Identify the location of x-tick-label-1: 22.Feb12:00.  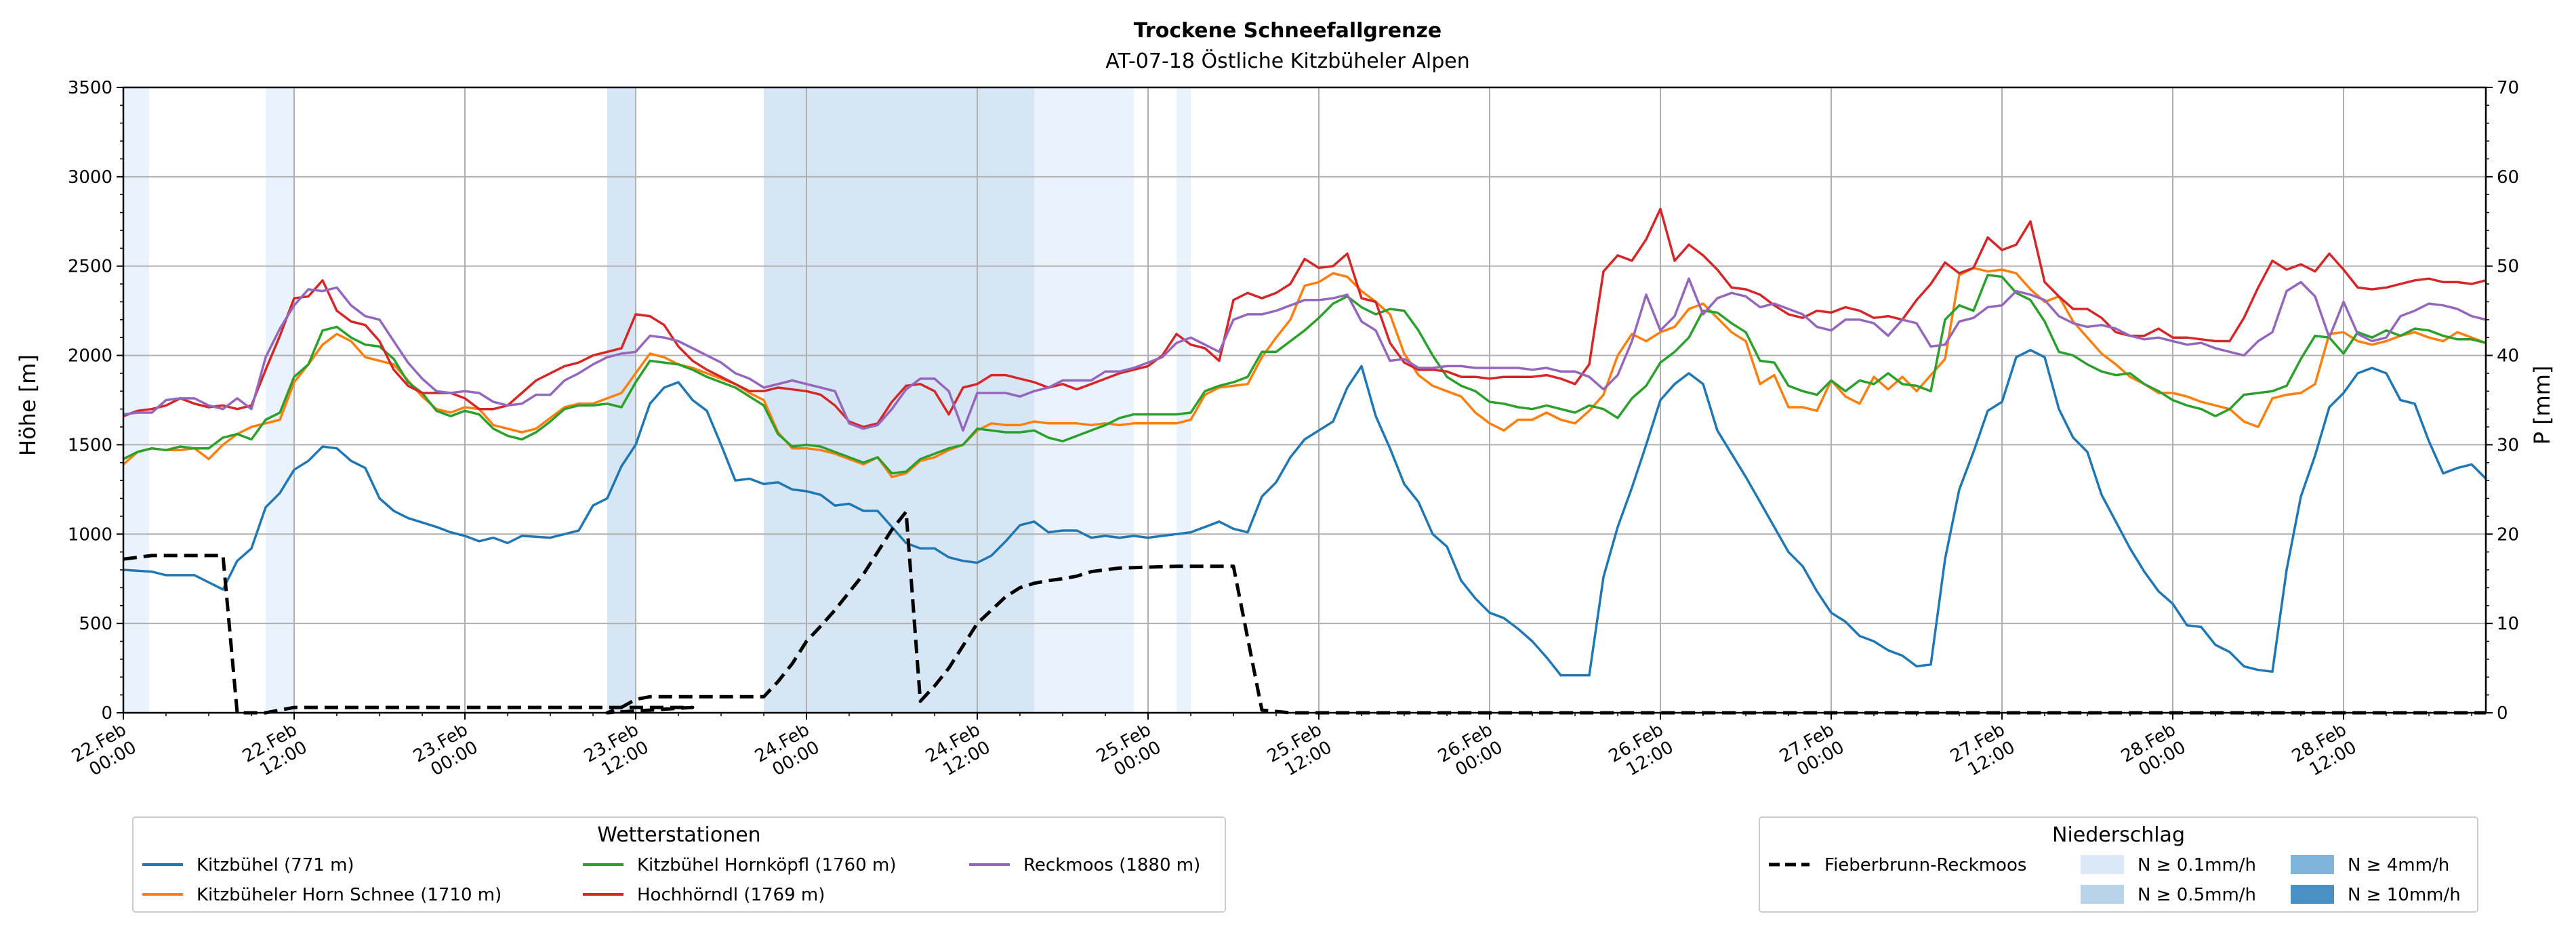
(275, 752).